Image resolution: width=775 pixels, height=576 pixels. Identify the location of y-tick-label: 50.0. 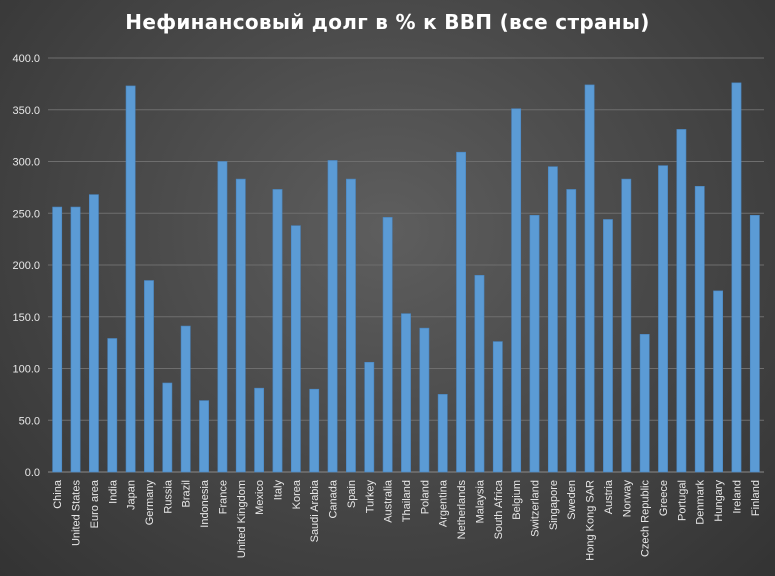
(29, 421).